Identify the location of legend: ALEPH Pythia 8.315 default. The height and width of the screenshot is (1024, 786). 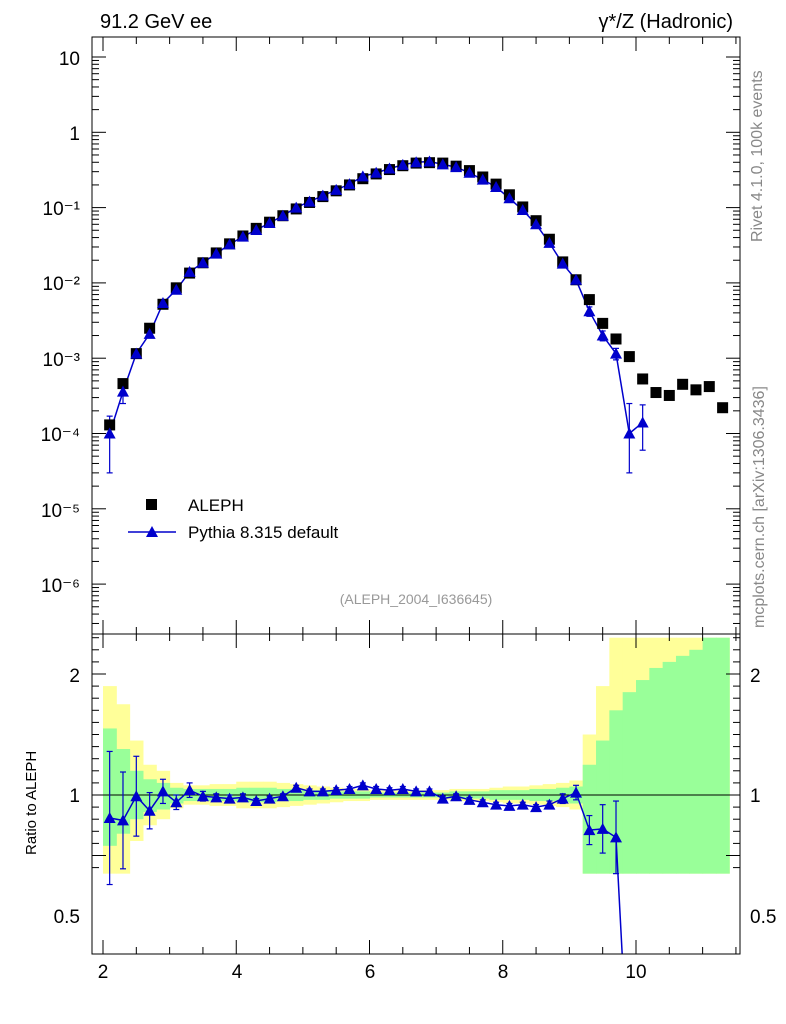
(233, 519).